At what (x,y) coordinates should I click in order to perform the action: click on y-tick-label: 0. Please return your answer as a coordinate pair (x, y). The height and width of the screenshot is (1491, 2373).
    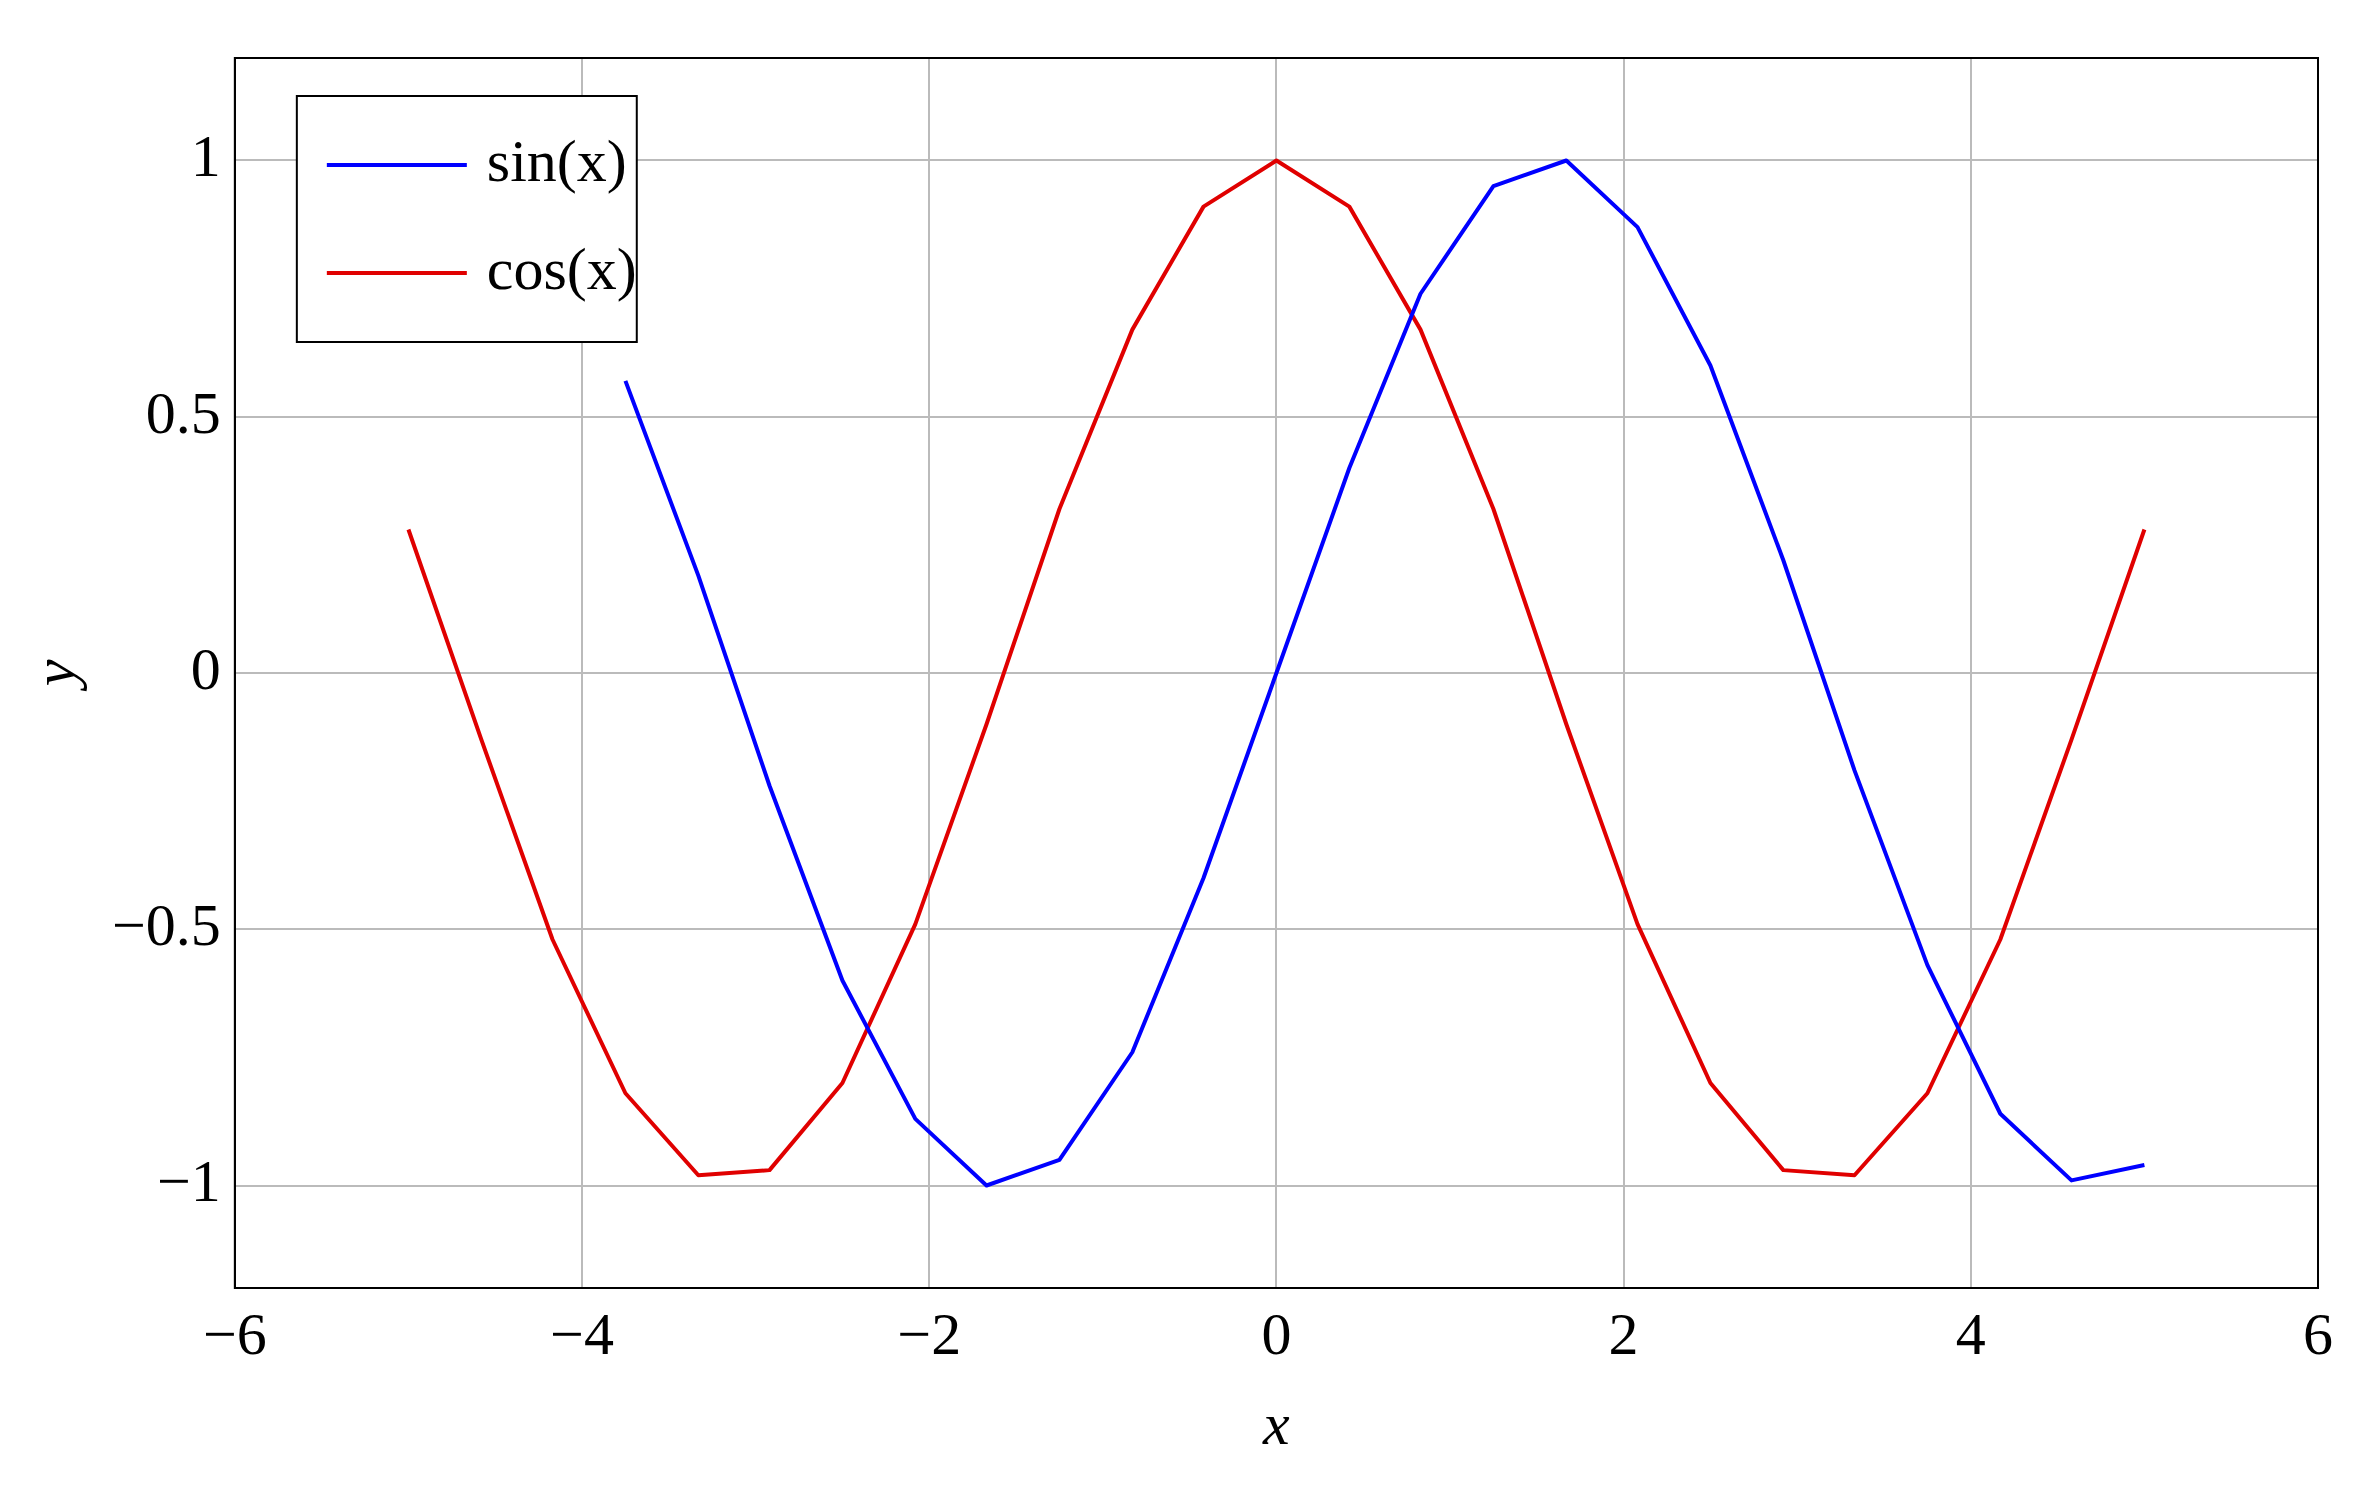
    Looking at the image, I should click on (205, 668).